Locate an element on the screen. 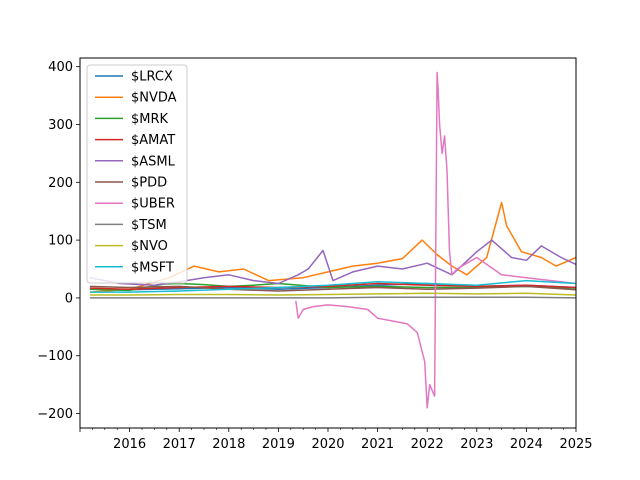 The image size is (640, 480). x-axis: 2016 2017 2018 2019 2020 2021 2022 2023 2024 2025 is located at coordinates (336, 440).